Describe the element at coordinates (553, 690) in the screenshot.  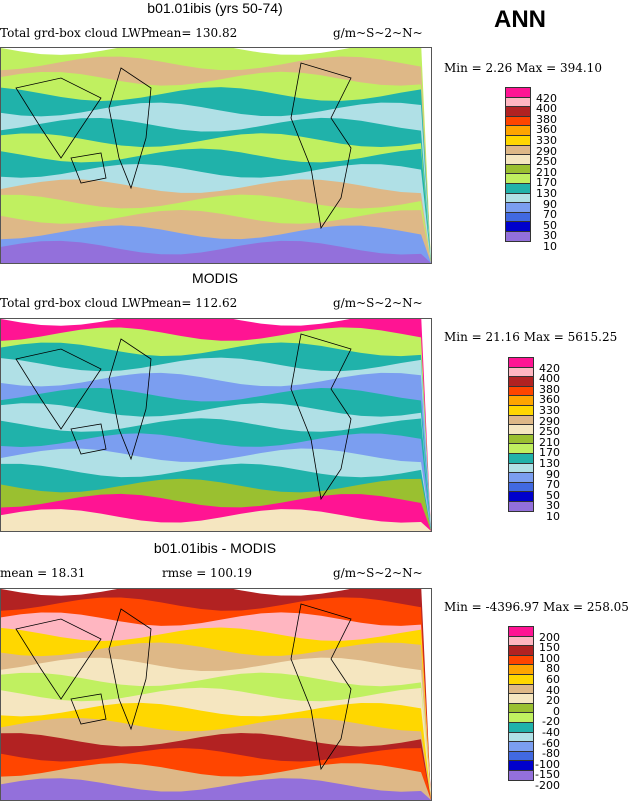
I see `colorbar-tick-label: 40` at that location.